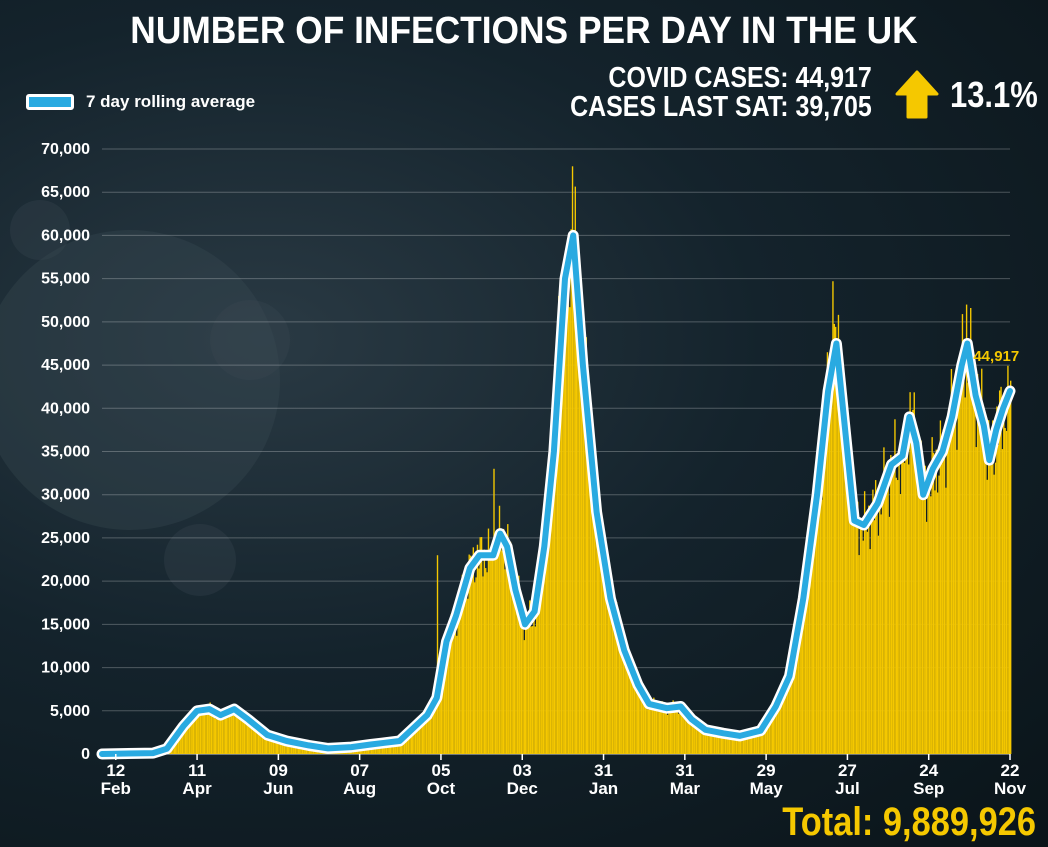 This screenshot has width=1048, height=847. Describe the element at coordinates (994, 94) in the screenshot. I see `percent-change: 13.1%` at that location.